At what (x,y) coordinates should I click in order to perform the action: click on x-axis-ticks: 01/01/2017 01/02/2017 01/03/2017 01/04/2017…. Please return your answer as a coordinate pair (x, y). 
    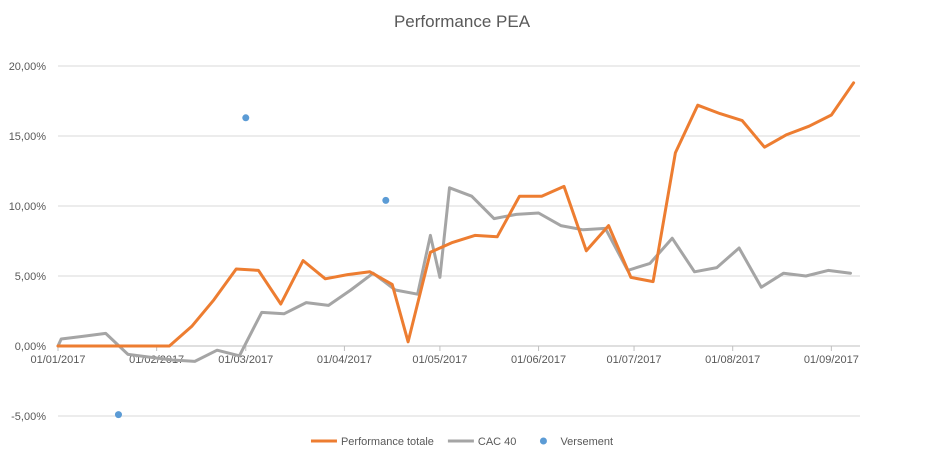
    Looking at the image, I should click on (444, 356).